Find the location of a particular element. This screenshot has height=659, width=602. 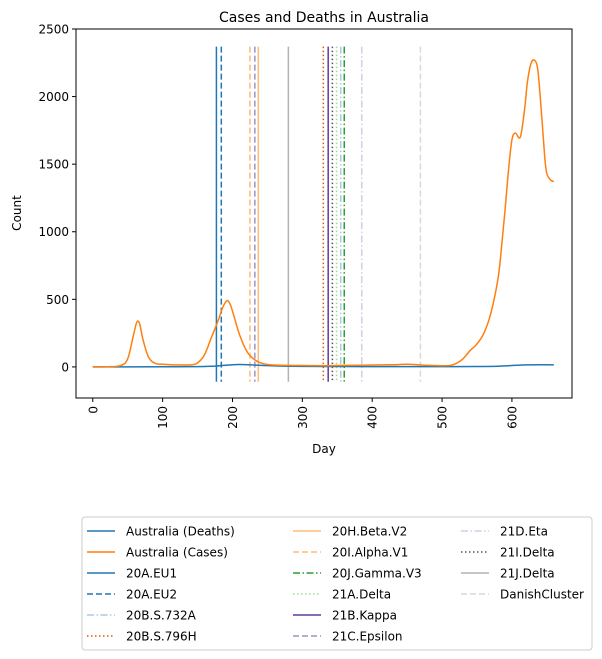

legend-label: 21B.Kappa is located at coordinates (364, 616).